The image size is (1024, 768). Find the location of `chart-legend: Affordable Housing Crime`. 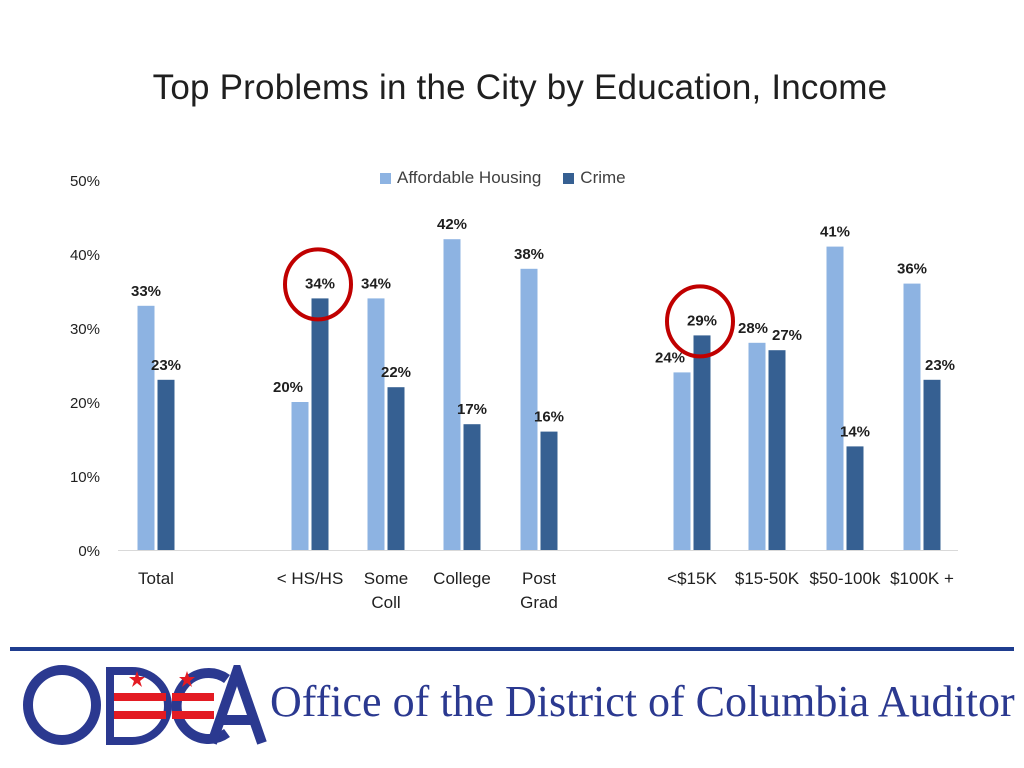

chart-legend: Affordable Housing Crime is located at coordinates (503, 178).